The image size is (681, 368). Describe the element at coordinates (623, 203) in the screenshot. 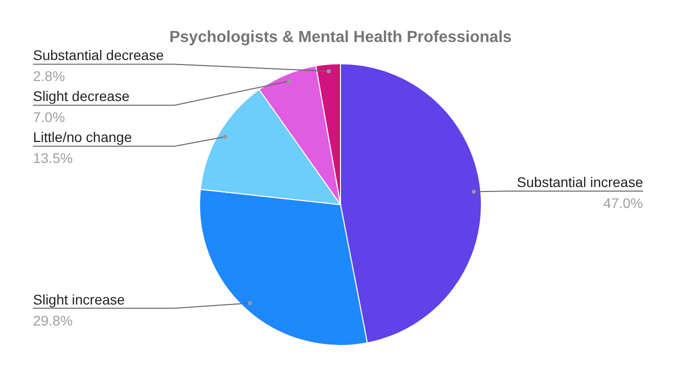

I see `data-label: 47.0%` at that location.